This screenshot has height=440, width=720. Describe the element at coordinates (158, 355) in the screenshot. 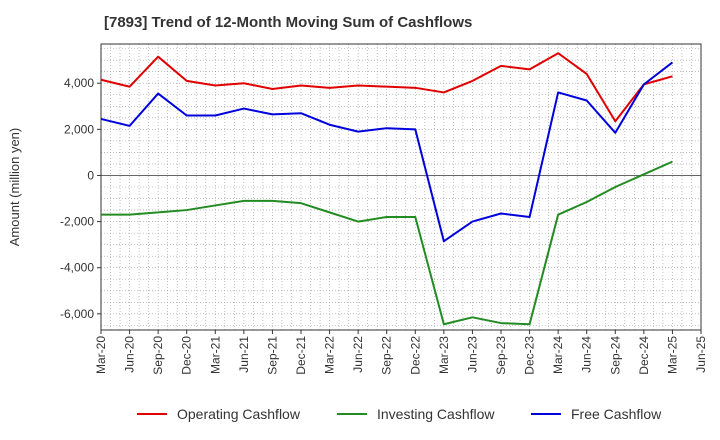

I see `x-tick-label: Sep-20` at that location.